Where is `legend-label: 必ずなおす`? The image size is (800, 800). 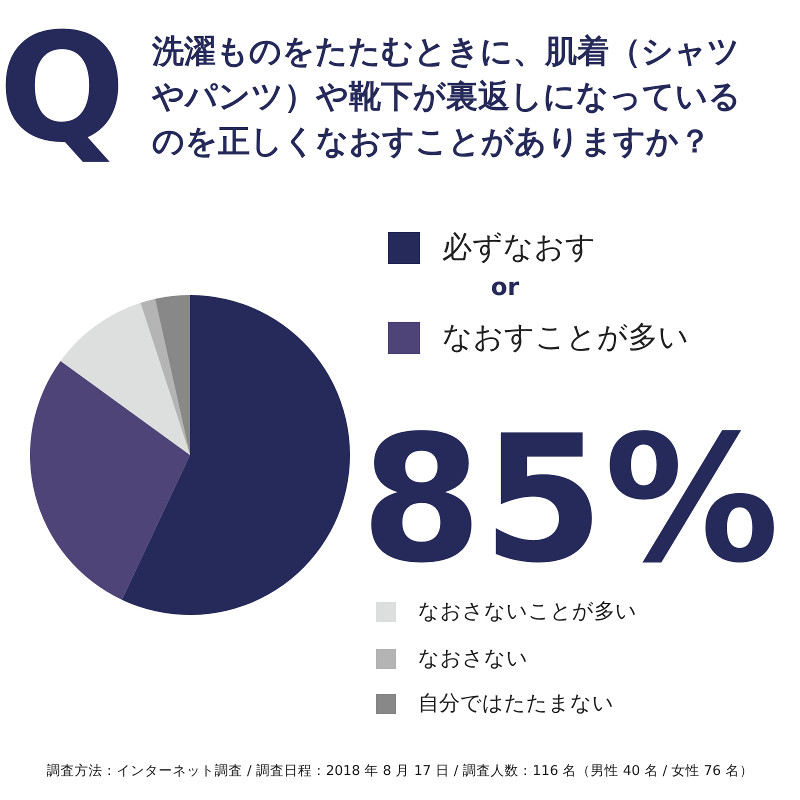
legend-label: 必ずなおす is located at coordinates (519, 247).